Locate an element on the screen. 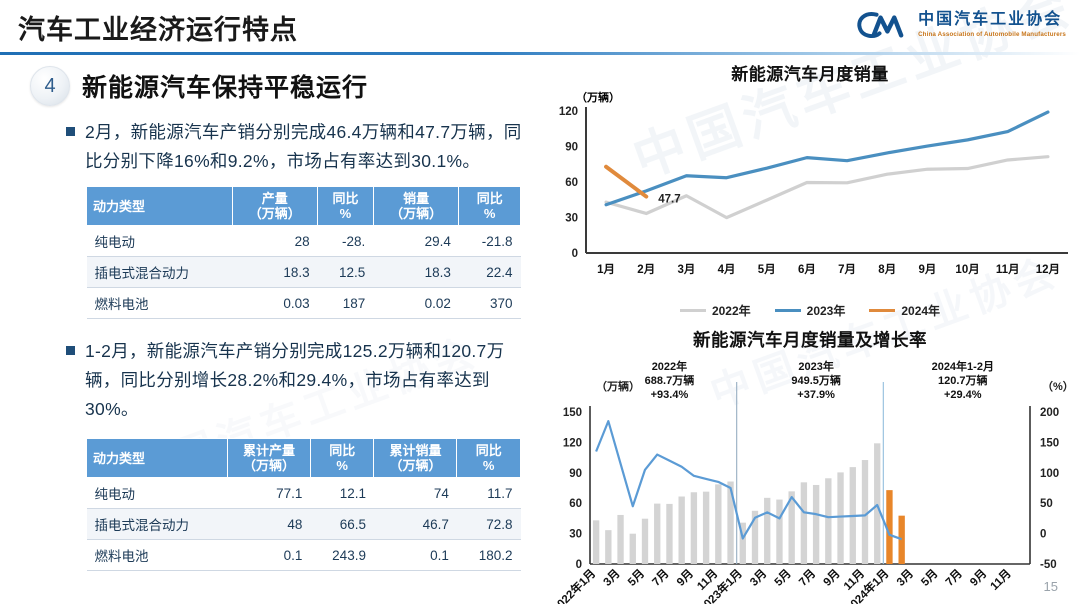 The width and height of the screenshot is (1080, 604). page-number: 15 is located at coordinates (1050, 586).